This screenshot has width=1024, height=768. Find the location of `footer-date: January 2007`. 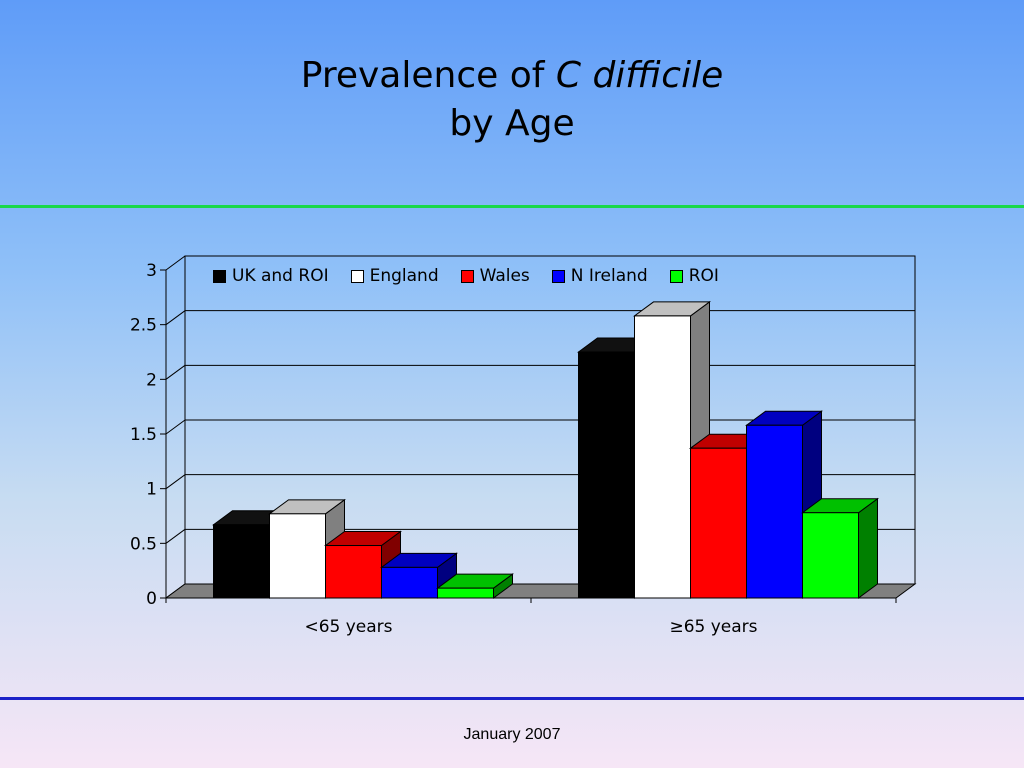

footer-date: January 2007 is located at coordinates (512, 734).